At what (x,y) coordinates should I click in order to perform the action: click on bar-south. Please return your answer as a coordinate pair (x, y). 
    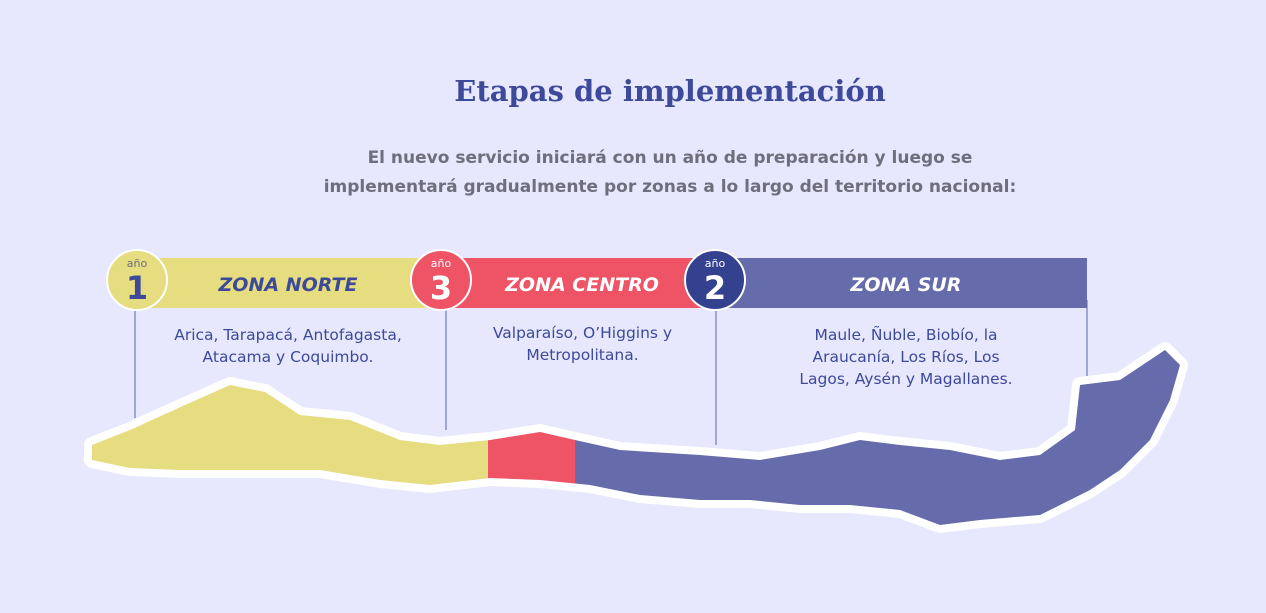
    Looking at the image, I should click on (901, 283).